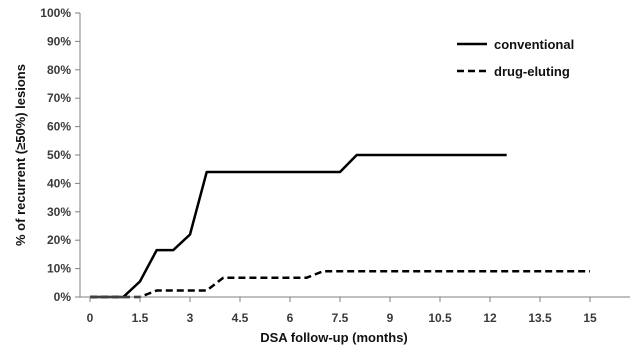  Describe the element at coordinates (59, 41) in the screenshot. I see `y-tick-label: 90%` at that location.